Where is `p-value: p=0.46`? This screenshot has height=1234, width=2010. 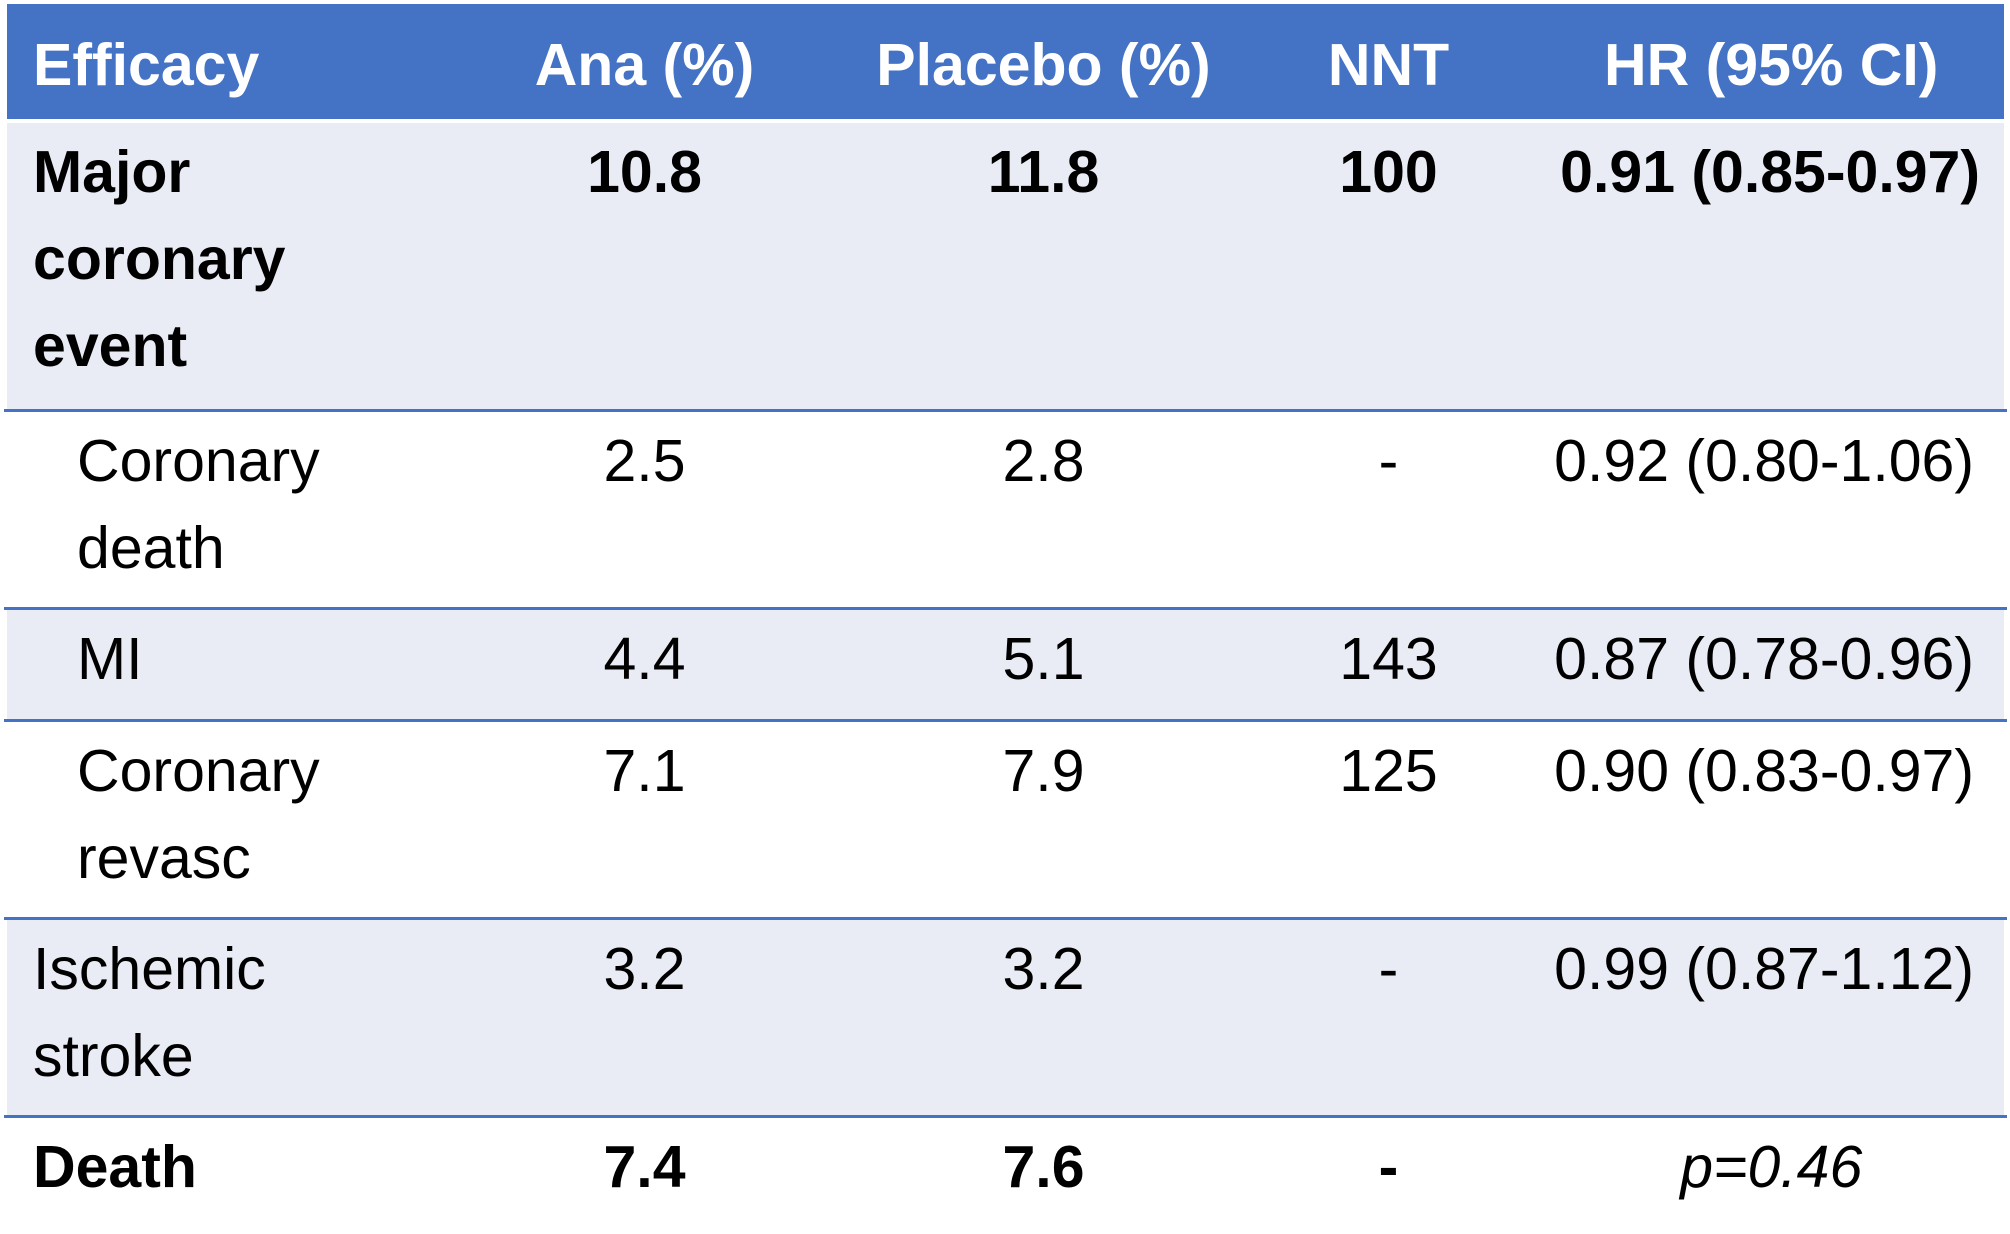
p-value: p=0.46 is located at coordinates (1772, 1172).